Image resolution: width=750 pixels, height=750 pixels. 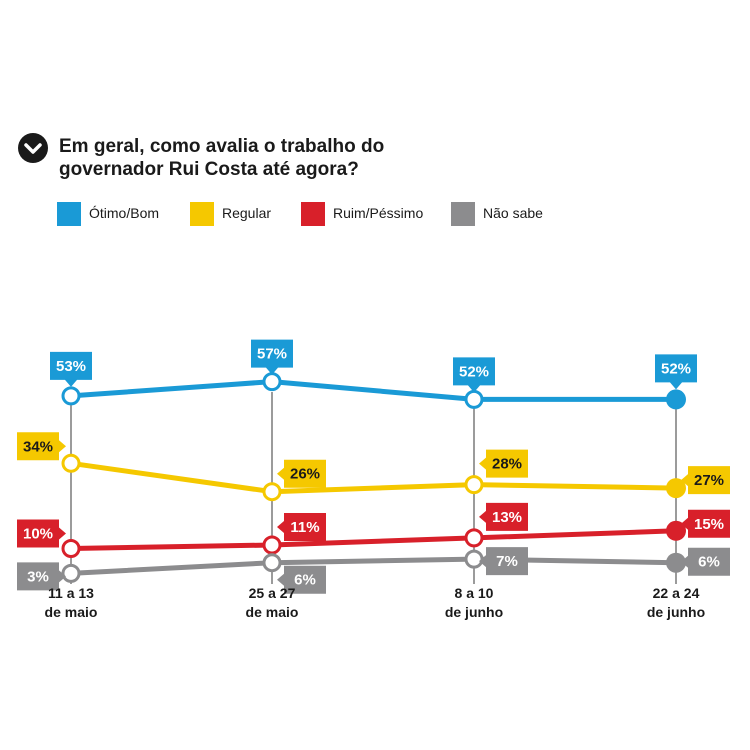 I want to click on x-tick-label: 8 a 10, so click(x=474, y=593).